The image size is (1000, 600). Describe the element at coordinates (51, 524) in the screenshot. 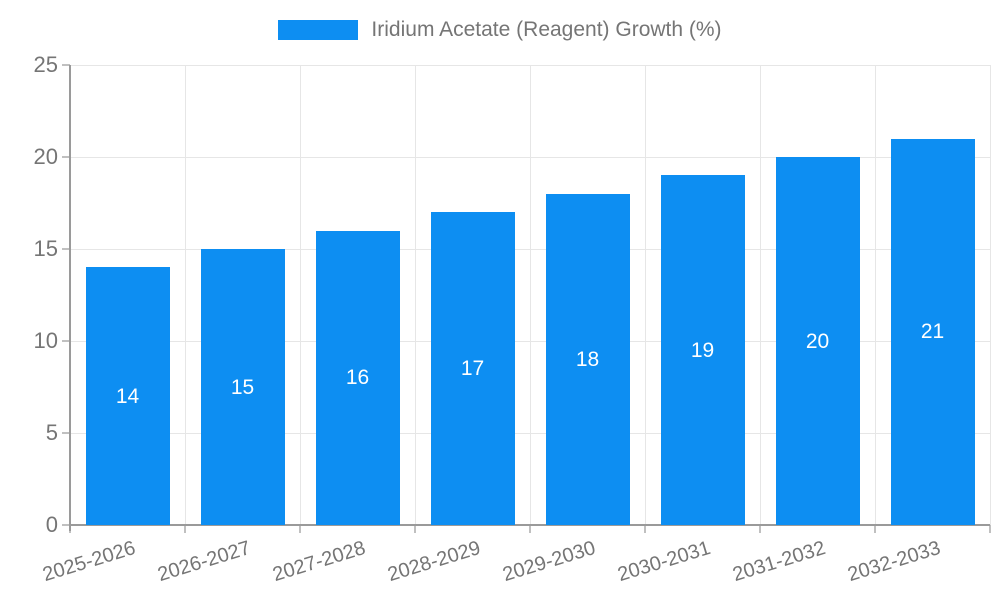

I see `y-axis-tick-label: 0` at that location.